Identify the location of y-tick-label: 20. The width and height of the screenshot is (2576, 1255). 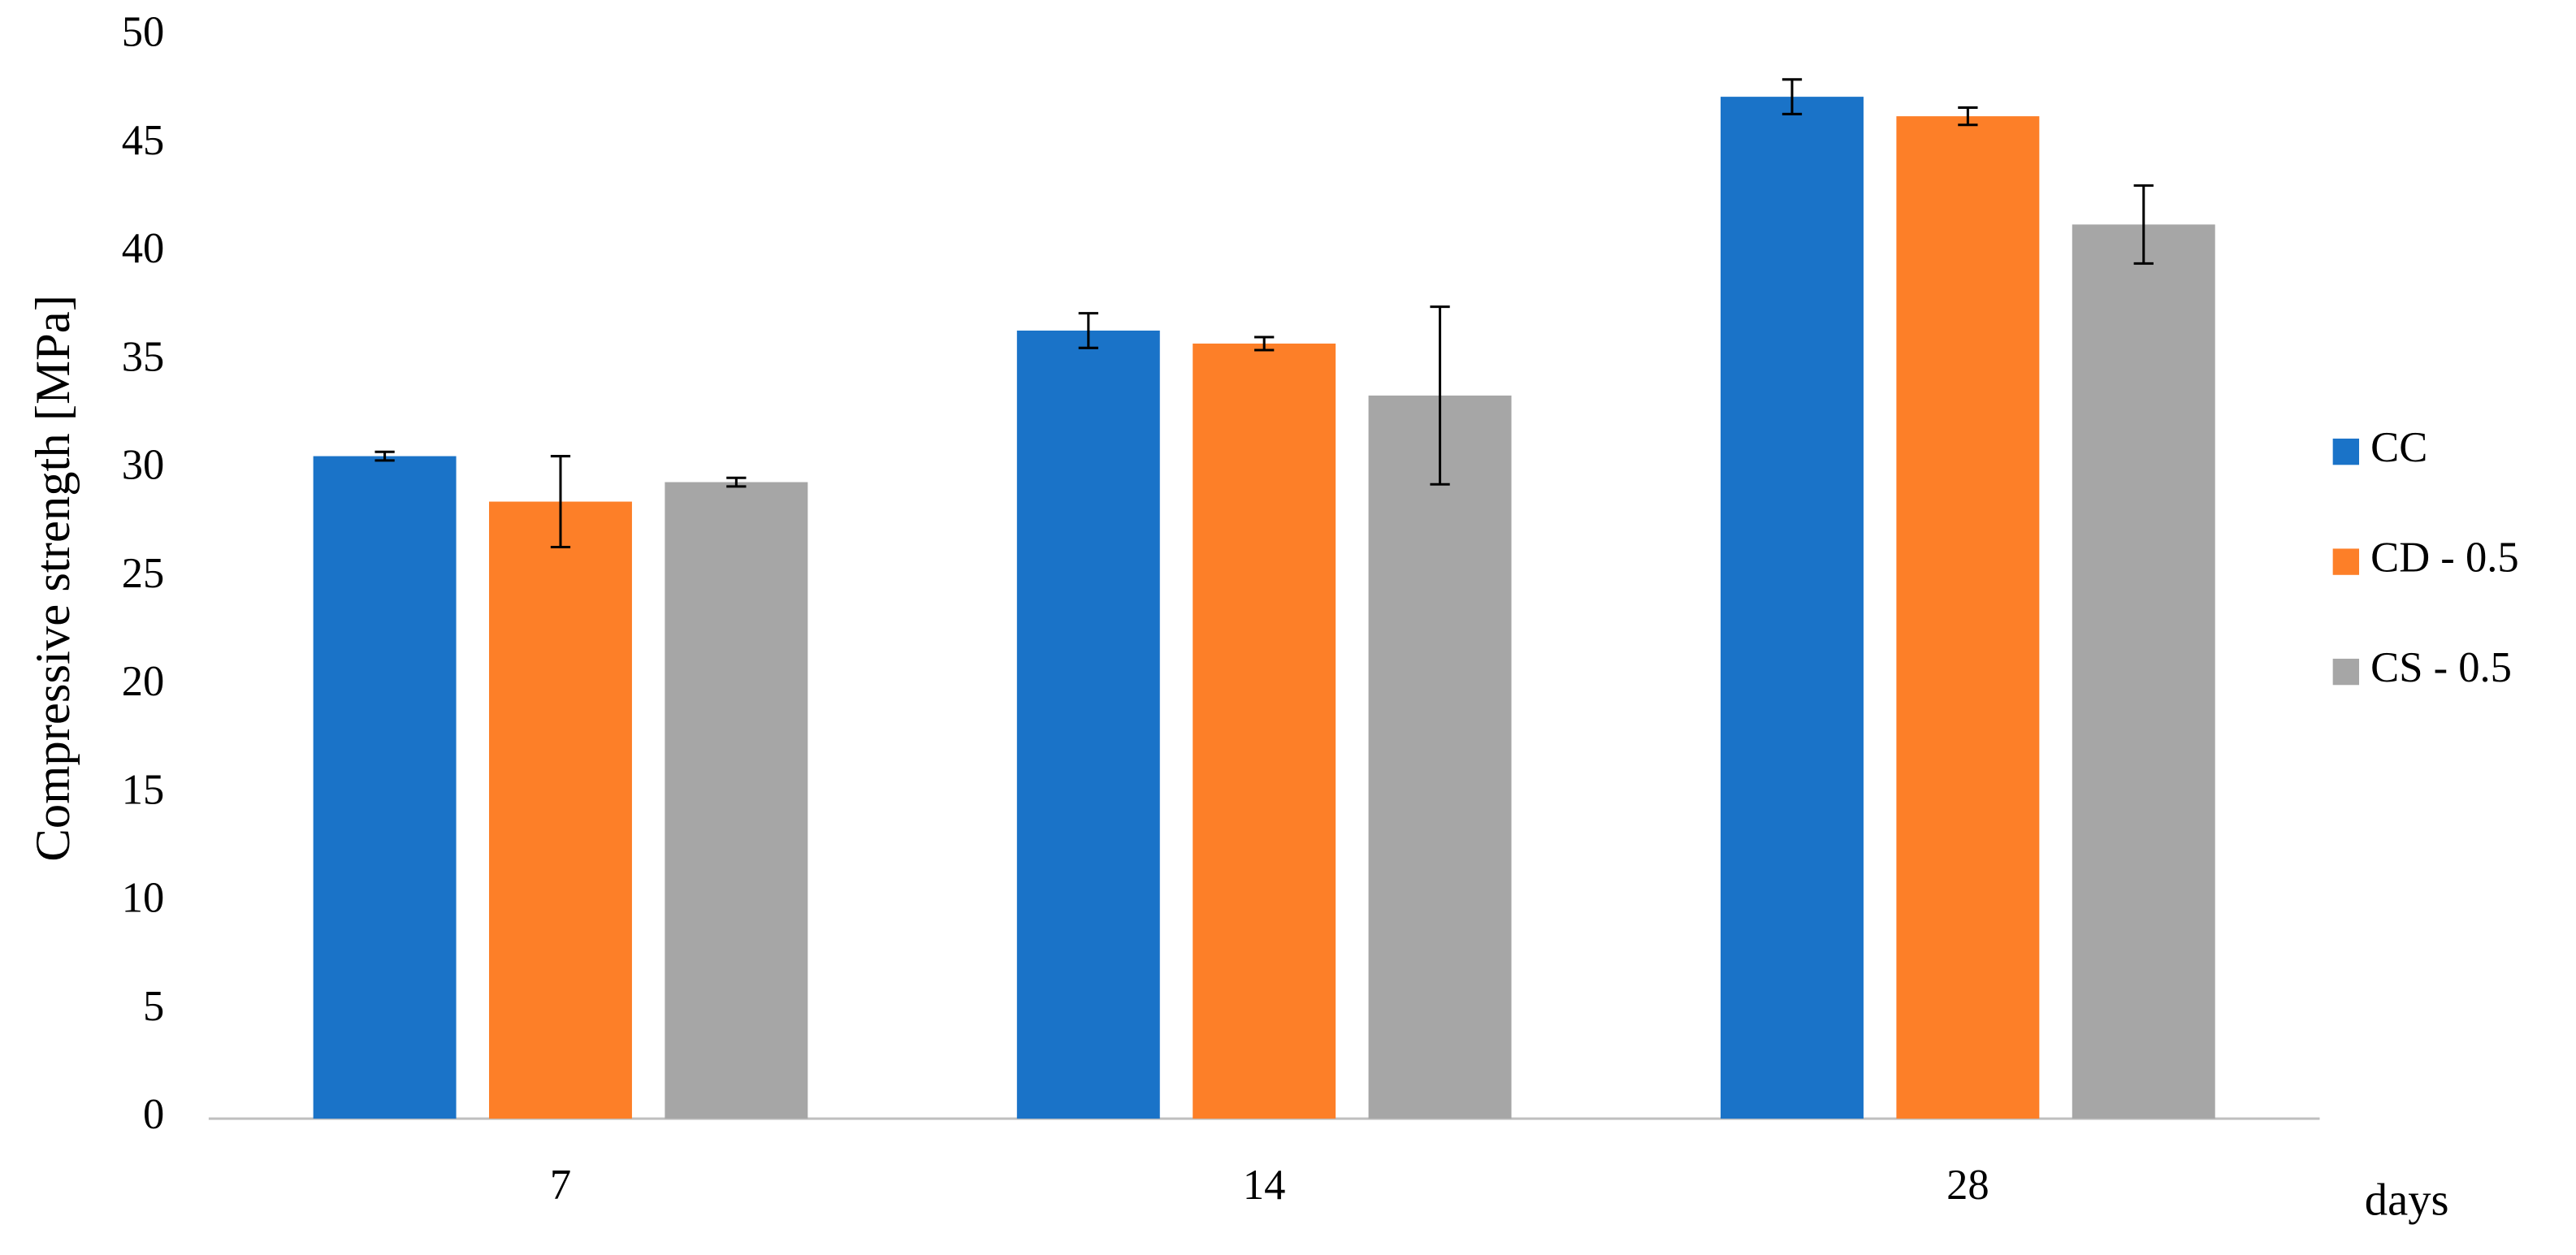
(143, 681).